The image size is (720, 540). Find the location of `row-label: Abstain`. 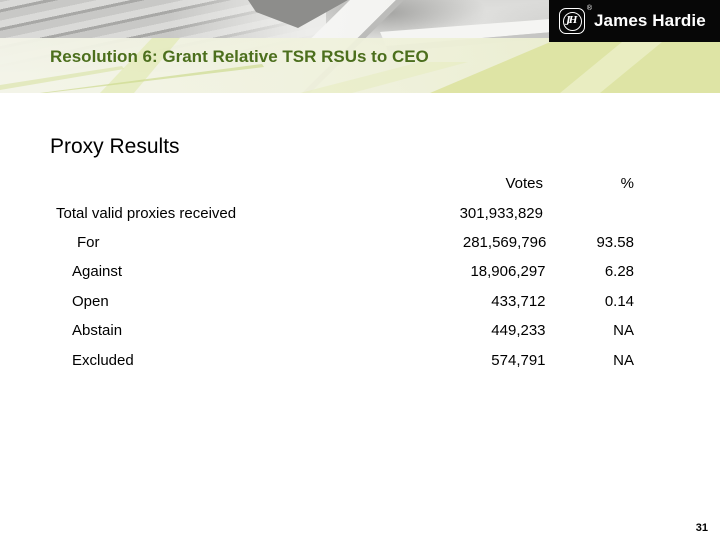

row-label: Abstain is located at coordinates (97, 331).